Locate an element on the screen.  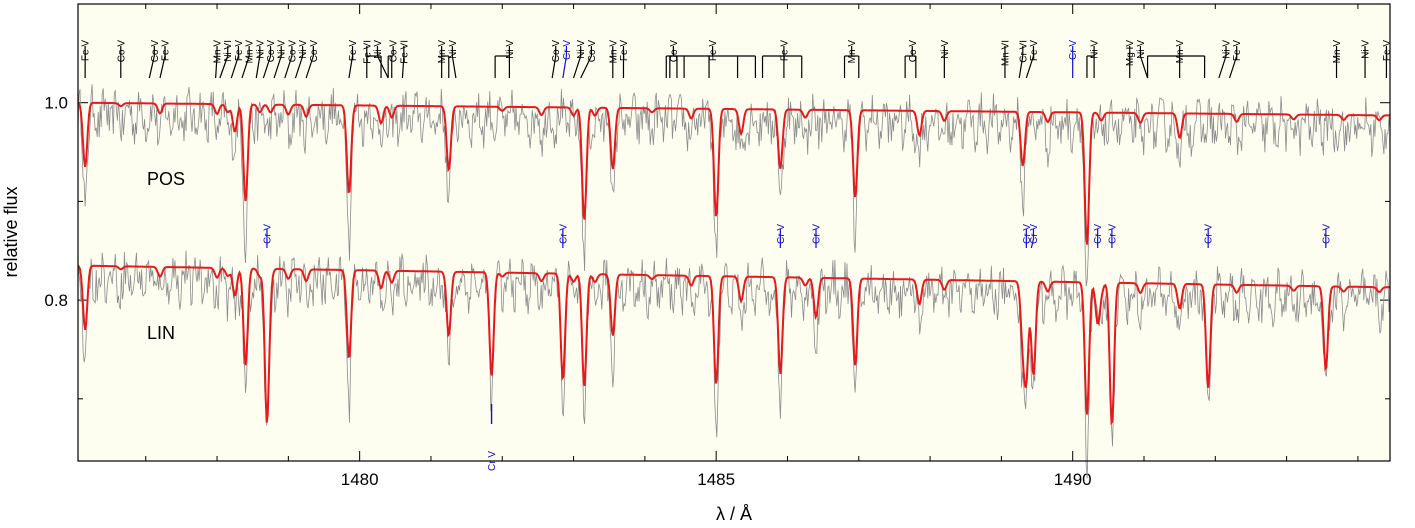
line-id-label: Mn VI is located at coordinates (1006, 53).